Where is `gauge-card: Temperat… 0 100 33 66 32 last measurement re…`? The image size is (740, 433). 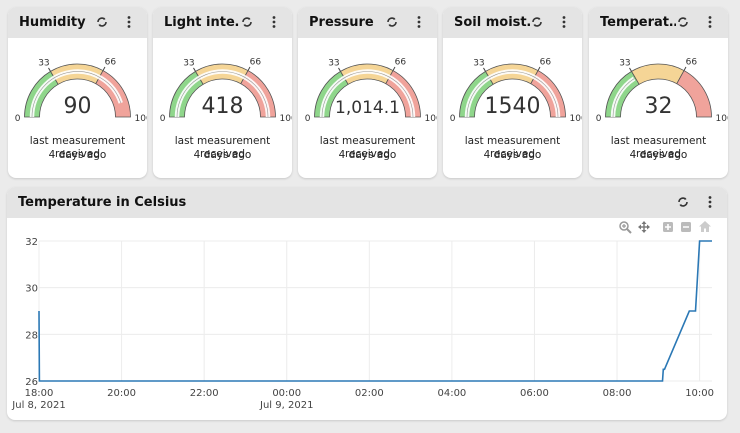
gauge-card: Temperat… 0 100 33 66 32 last measurement re… is located at coordinates (658, 92).